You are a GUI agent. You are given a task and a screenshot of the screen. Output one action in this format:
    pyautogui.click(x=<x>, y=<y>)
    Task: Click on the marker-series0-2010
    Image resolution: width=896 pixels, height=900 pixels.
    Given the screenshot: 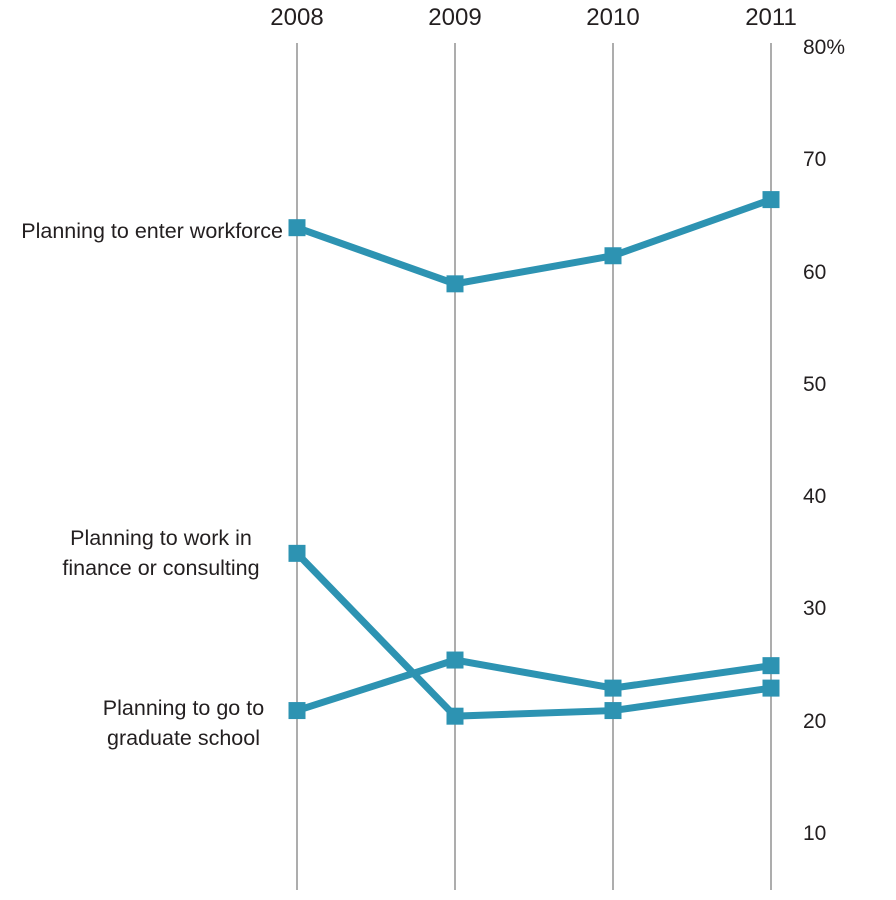 What is the action you would take?
    pyautogui.click(x=613, y=256)
    